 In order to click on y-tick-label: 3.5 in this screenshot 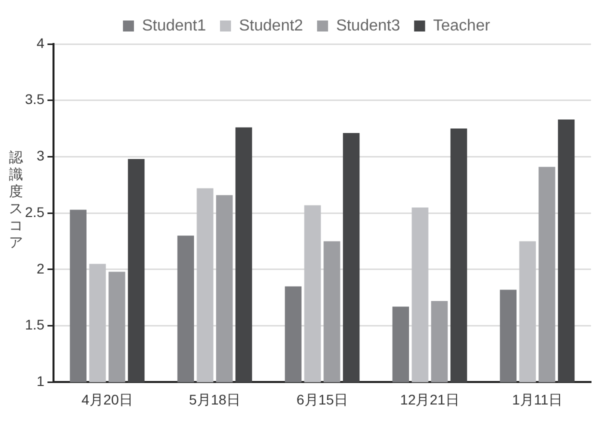, I will do `click(34, 99)`.